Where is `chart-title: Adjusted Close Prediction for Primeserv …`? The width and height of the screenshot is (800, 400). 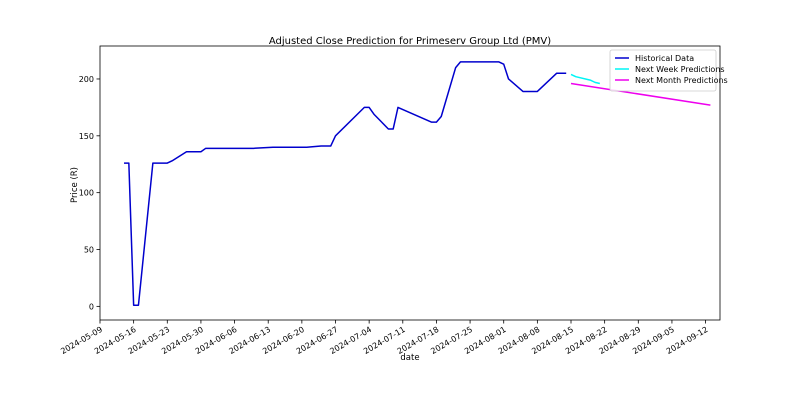 chart-title: Adjusted Close Prediction for Primeserv … is located at coordinates (410, 41).